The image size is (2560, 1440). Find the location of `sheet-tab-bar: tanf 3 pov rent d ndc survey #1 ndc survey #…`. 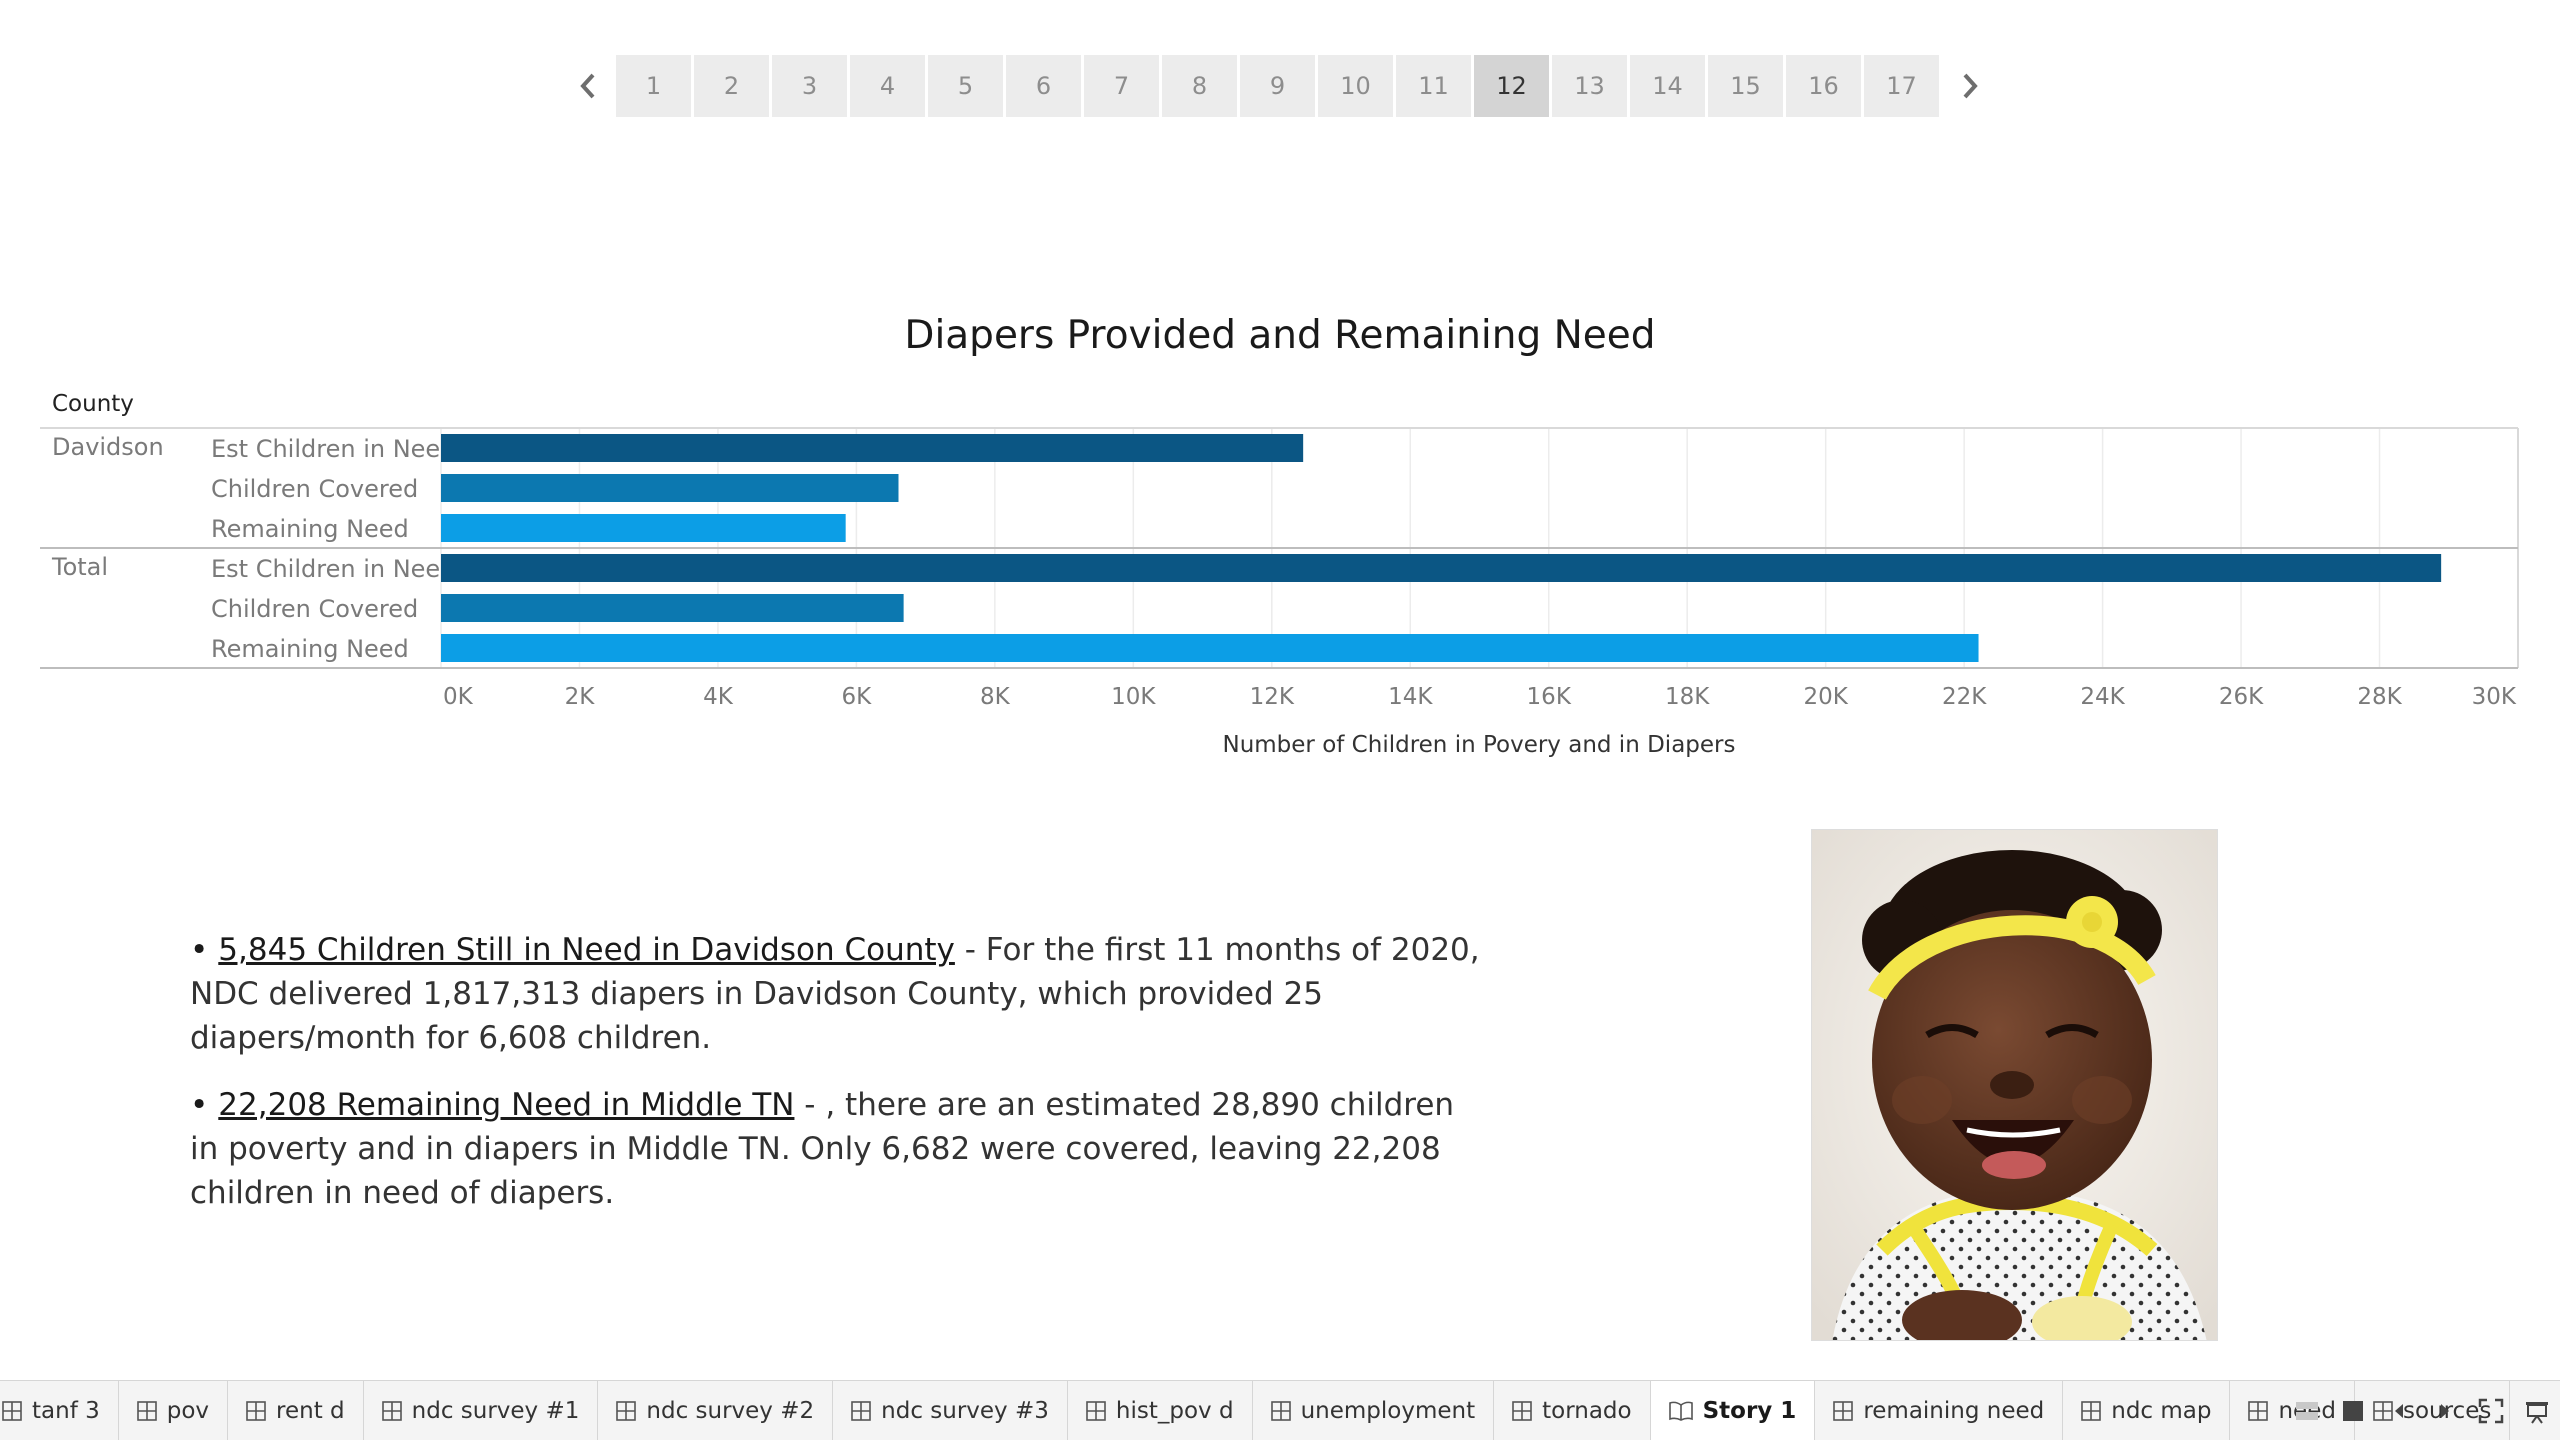

sheet-tab-bar: tanf 3 pov rent d ndc survey #1 ndc survey #… is located at coordinates (1280, 1410).